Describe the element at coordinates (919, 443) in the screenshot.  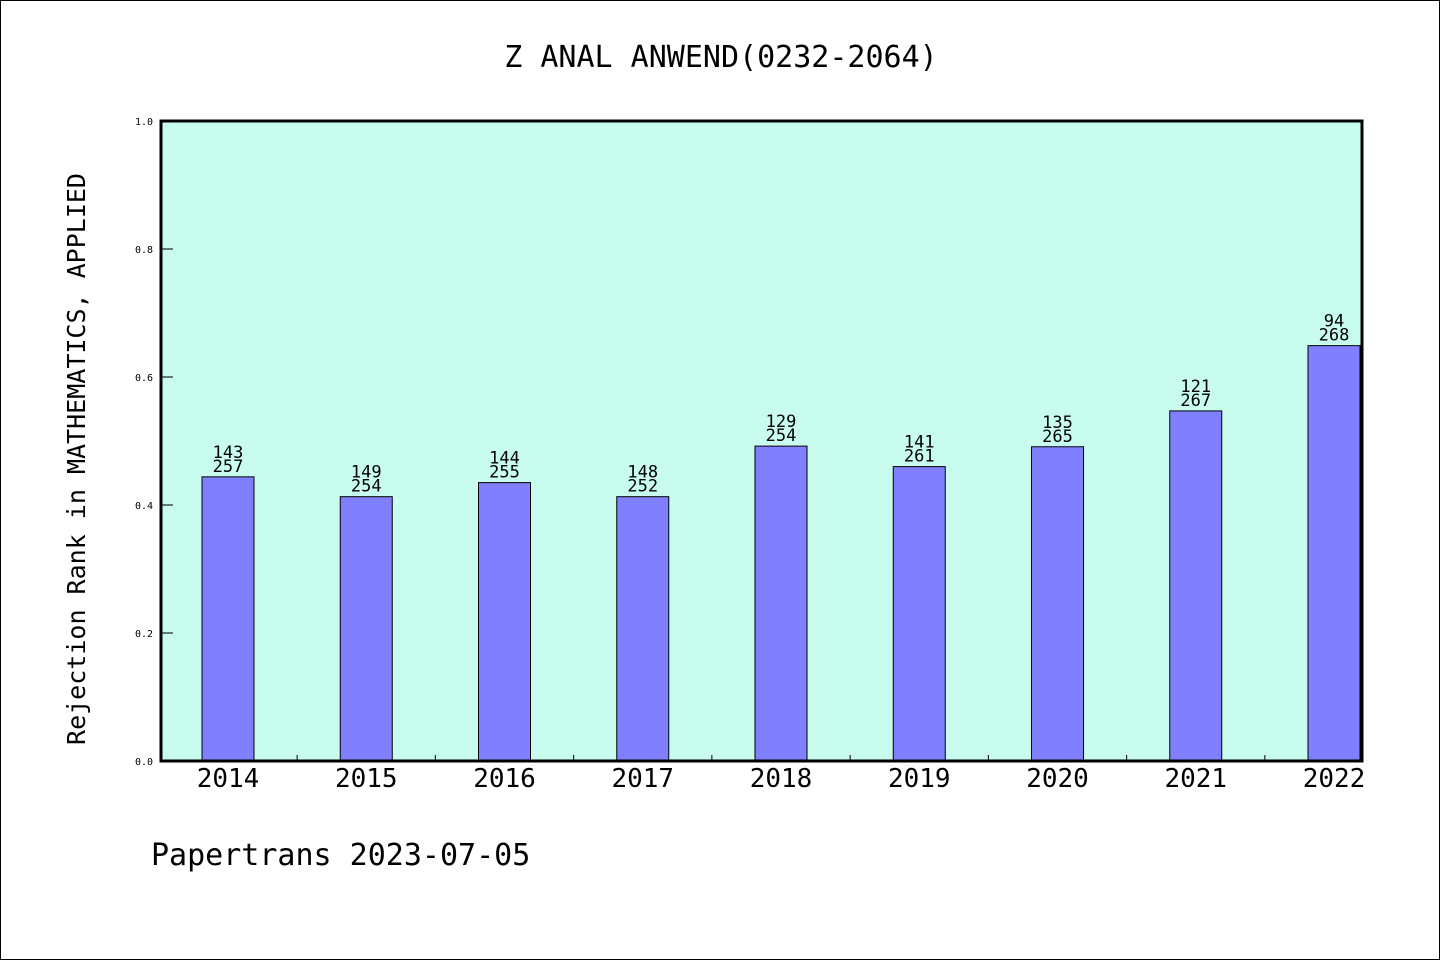
I see `data-label-top-2019: 141` at that location.